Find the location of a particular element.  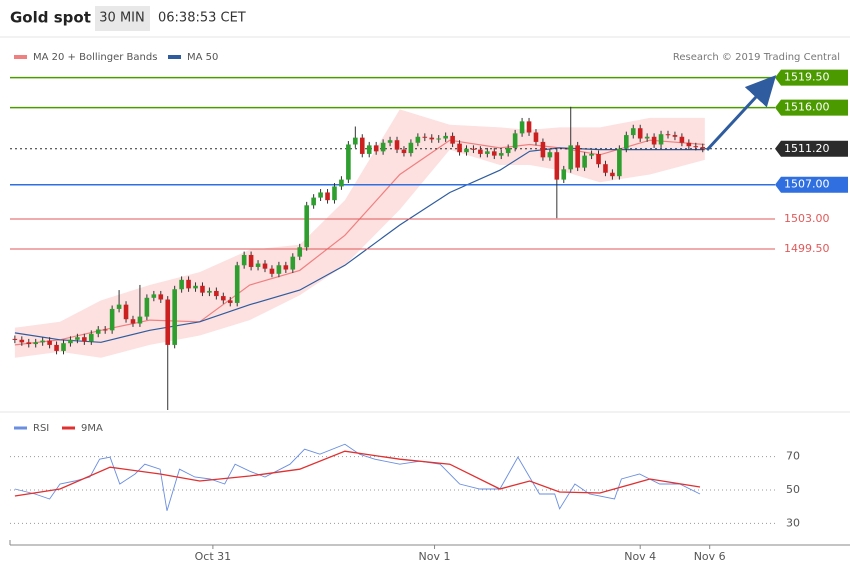

x-tick-label: Nov 4 is located at coordinates (640, 556).